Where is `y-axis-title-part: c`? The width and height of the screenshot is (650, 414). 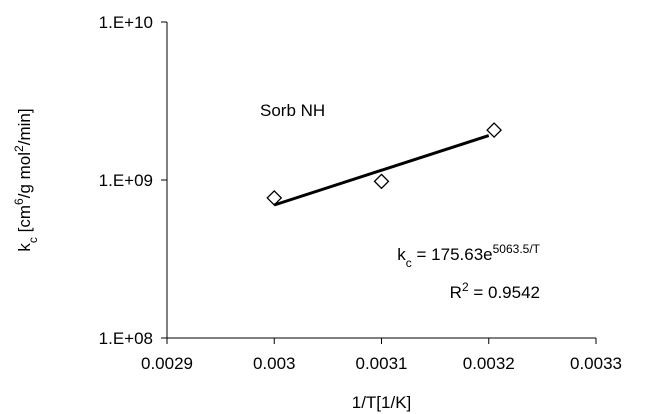 y-axis-title-part: c is located at coordinates (33, 240).